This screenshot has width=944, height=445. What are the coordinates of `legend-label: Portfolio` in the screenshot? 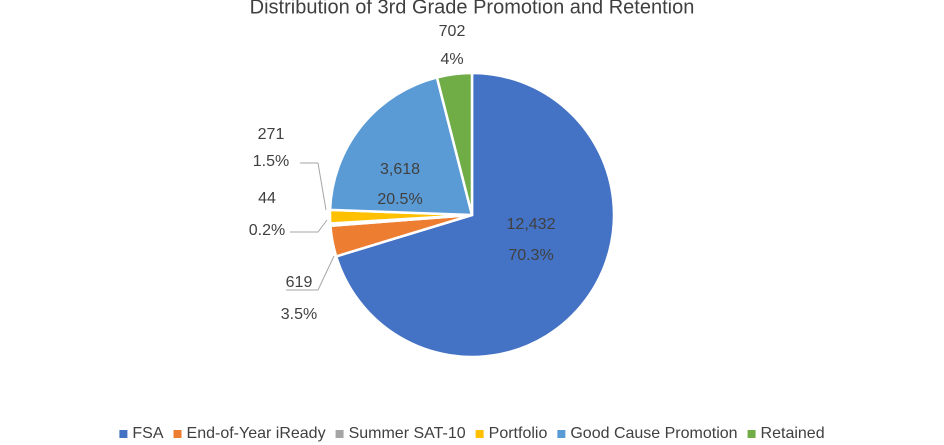 It's located at (518, 433).